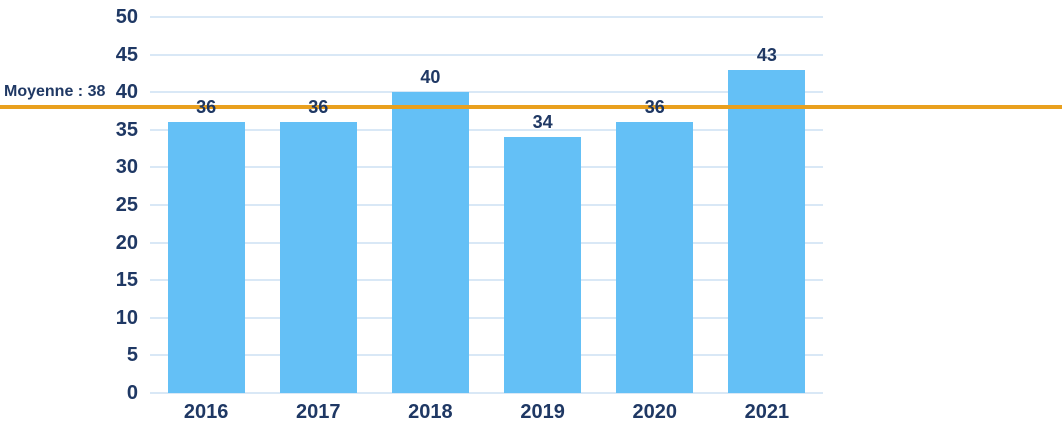 The image size is (1062, 439). Describe the element at coordinates (206, 412) in the screenshot. I see `x-axis-tick-label: 2016` at that location.